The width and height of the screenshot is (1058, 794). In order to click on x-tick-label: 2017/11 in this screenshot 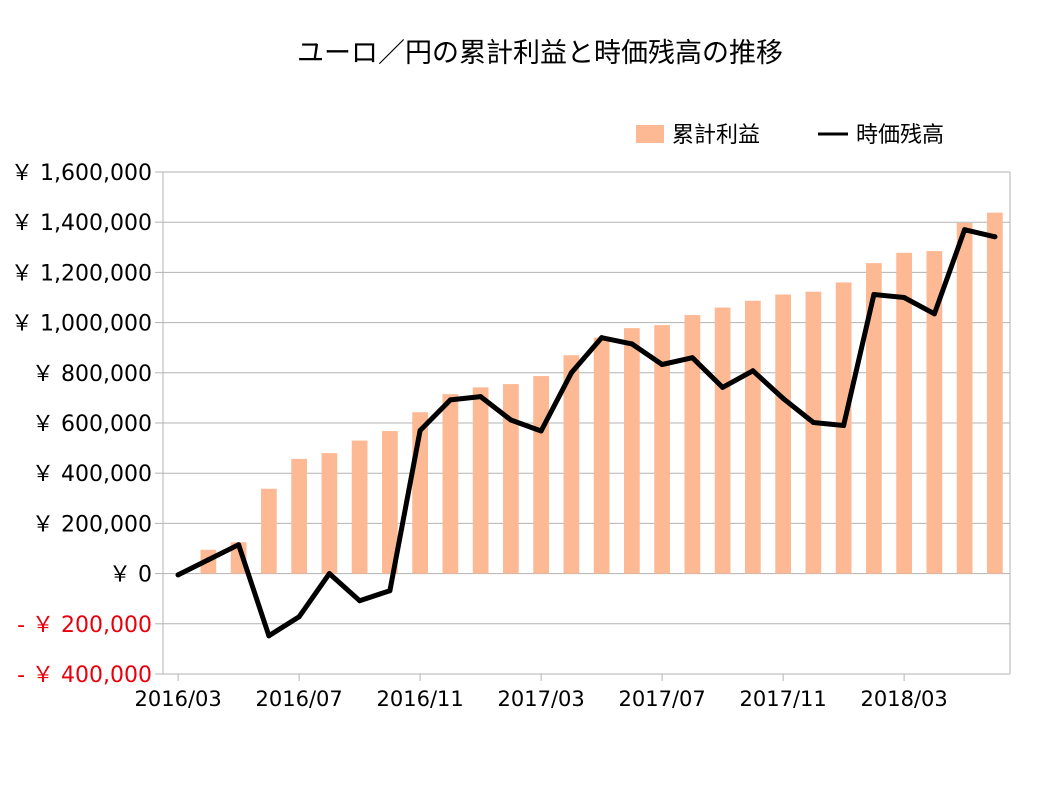, I will do `click(783, 699)`.